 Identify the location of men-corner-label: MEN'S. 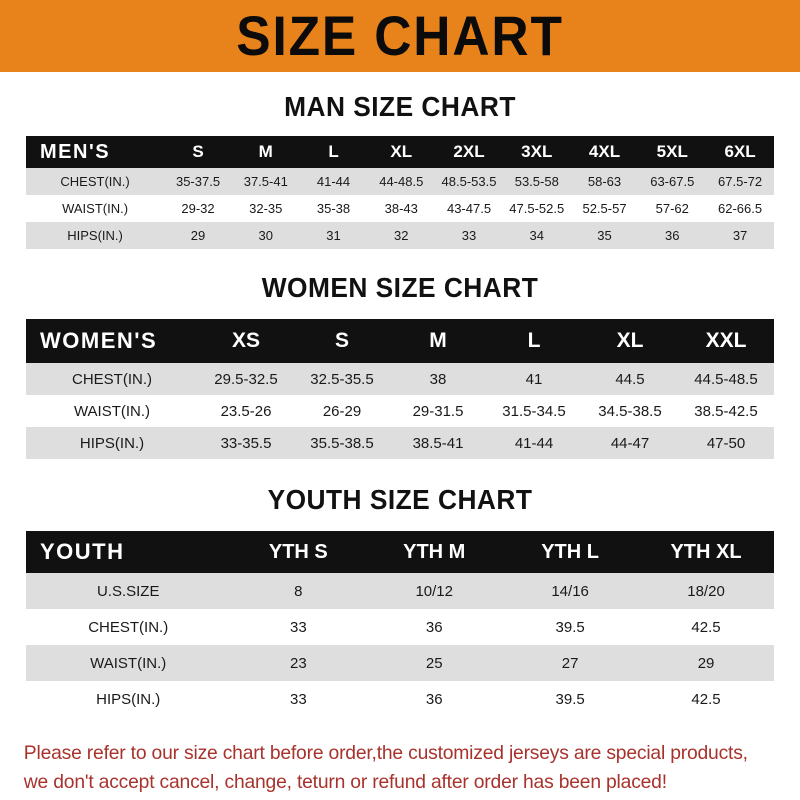
(95, 152).